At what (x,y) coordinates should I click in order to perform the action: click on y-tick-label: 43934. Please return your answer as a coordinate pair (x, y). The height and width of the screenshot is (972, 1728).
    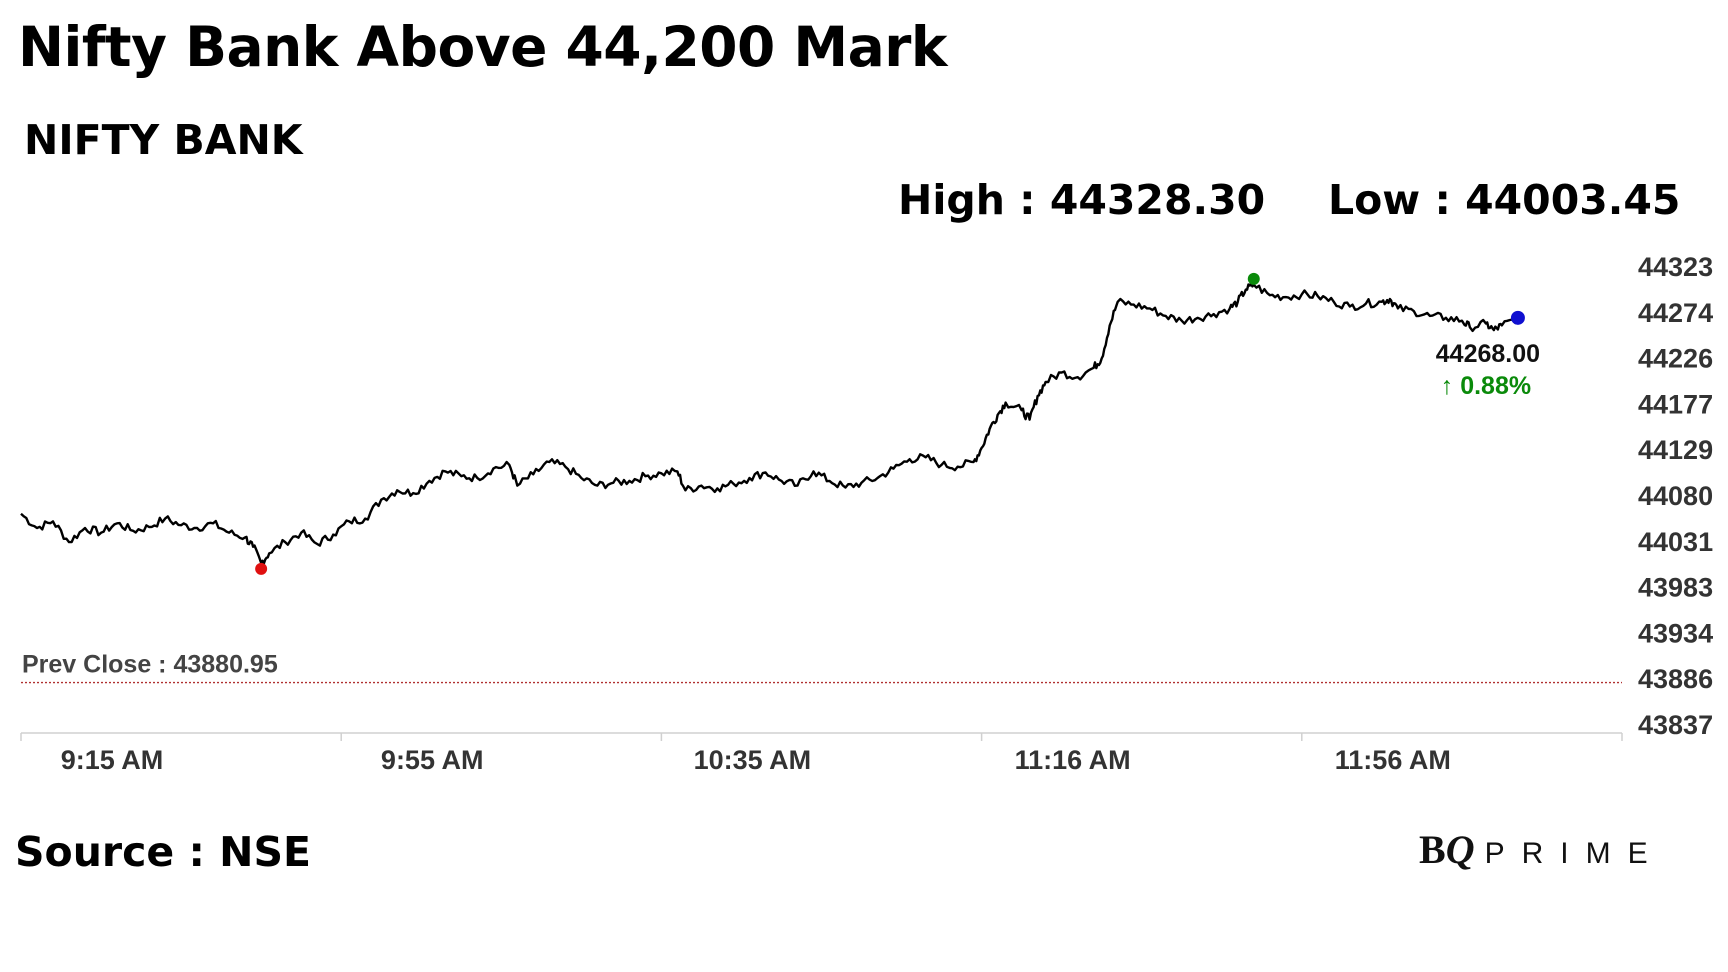
    Looking at the image, I should click on (1675, 634).